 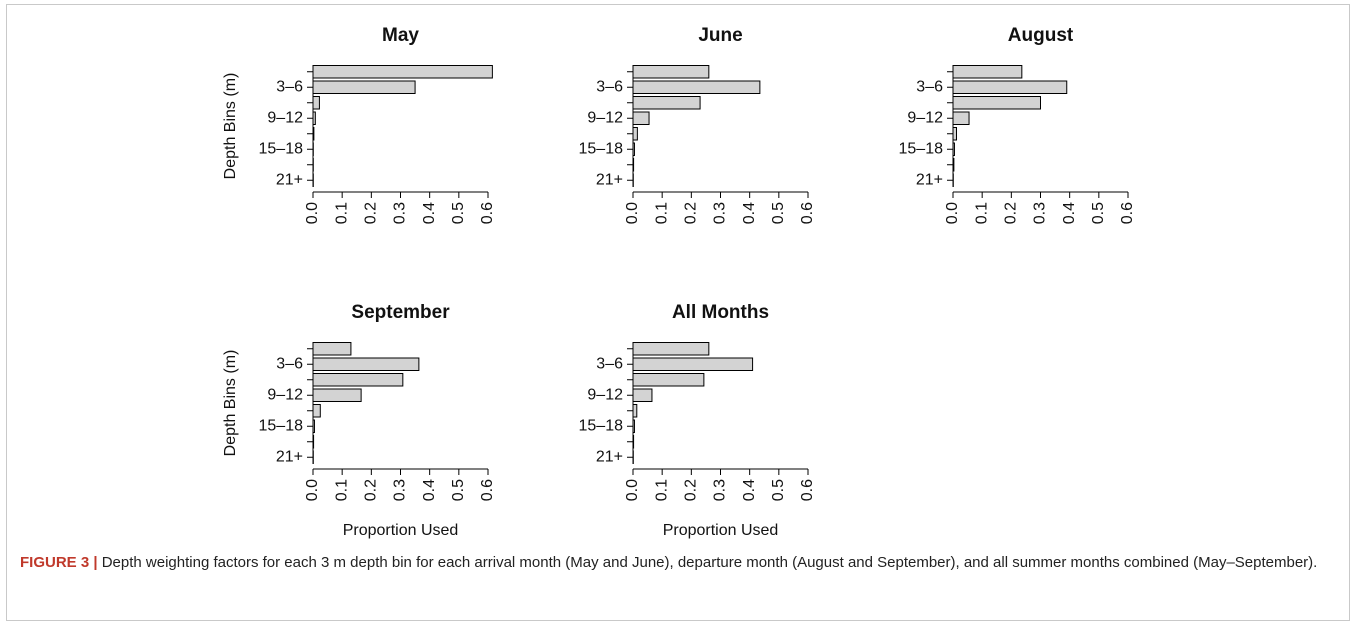 I want to click on panel-title: June, so click(x=720, y=35).